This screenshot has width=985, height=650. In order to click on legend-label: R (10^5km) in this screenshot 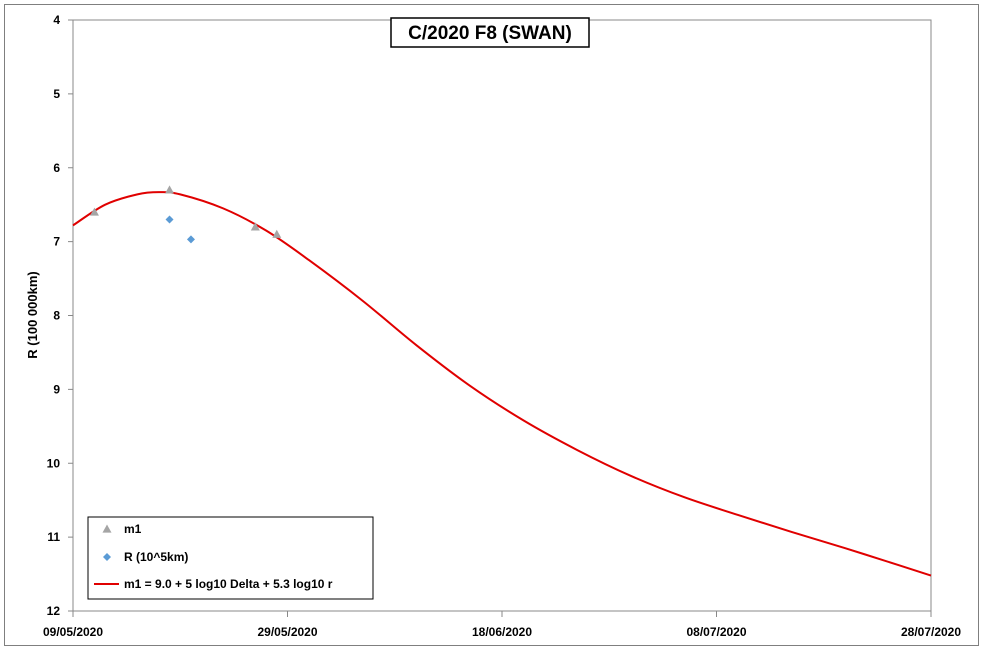, I will do `click(156, 557)`.